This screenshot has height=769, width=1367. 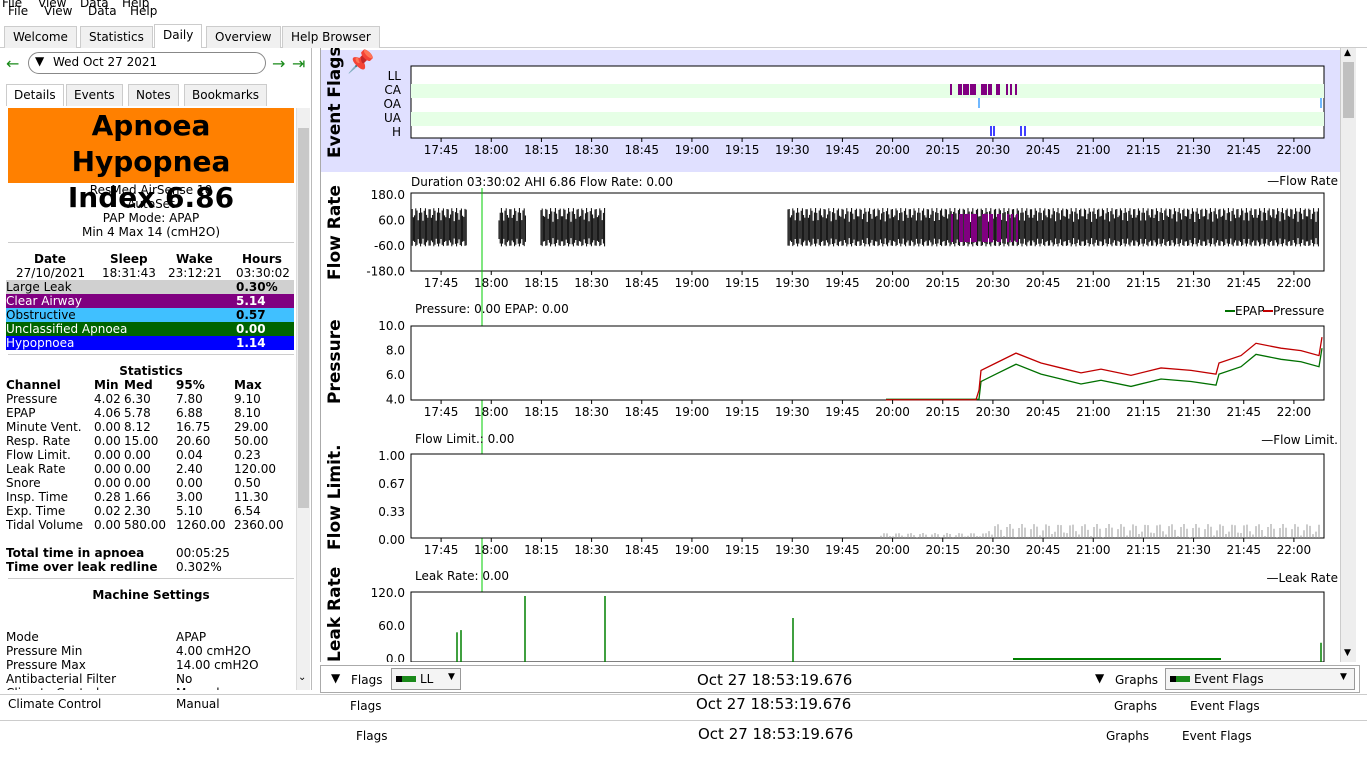 I want to click on stats-cell: 5.78, so click(x=137, y=413).